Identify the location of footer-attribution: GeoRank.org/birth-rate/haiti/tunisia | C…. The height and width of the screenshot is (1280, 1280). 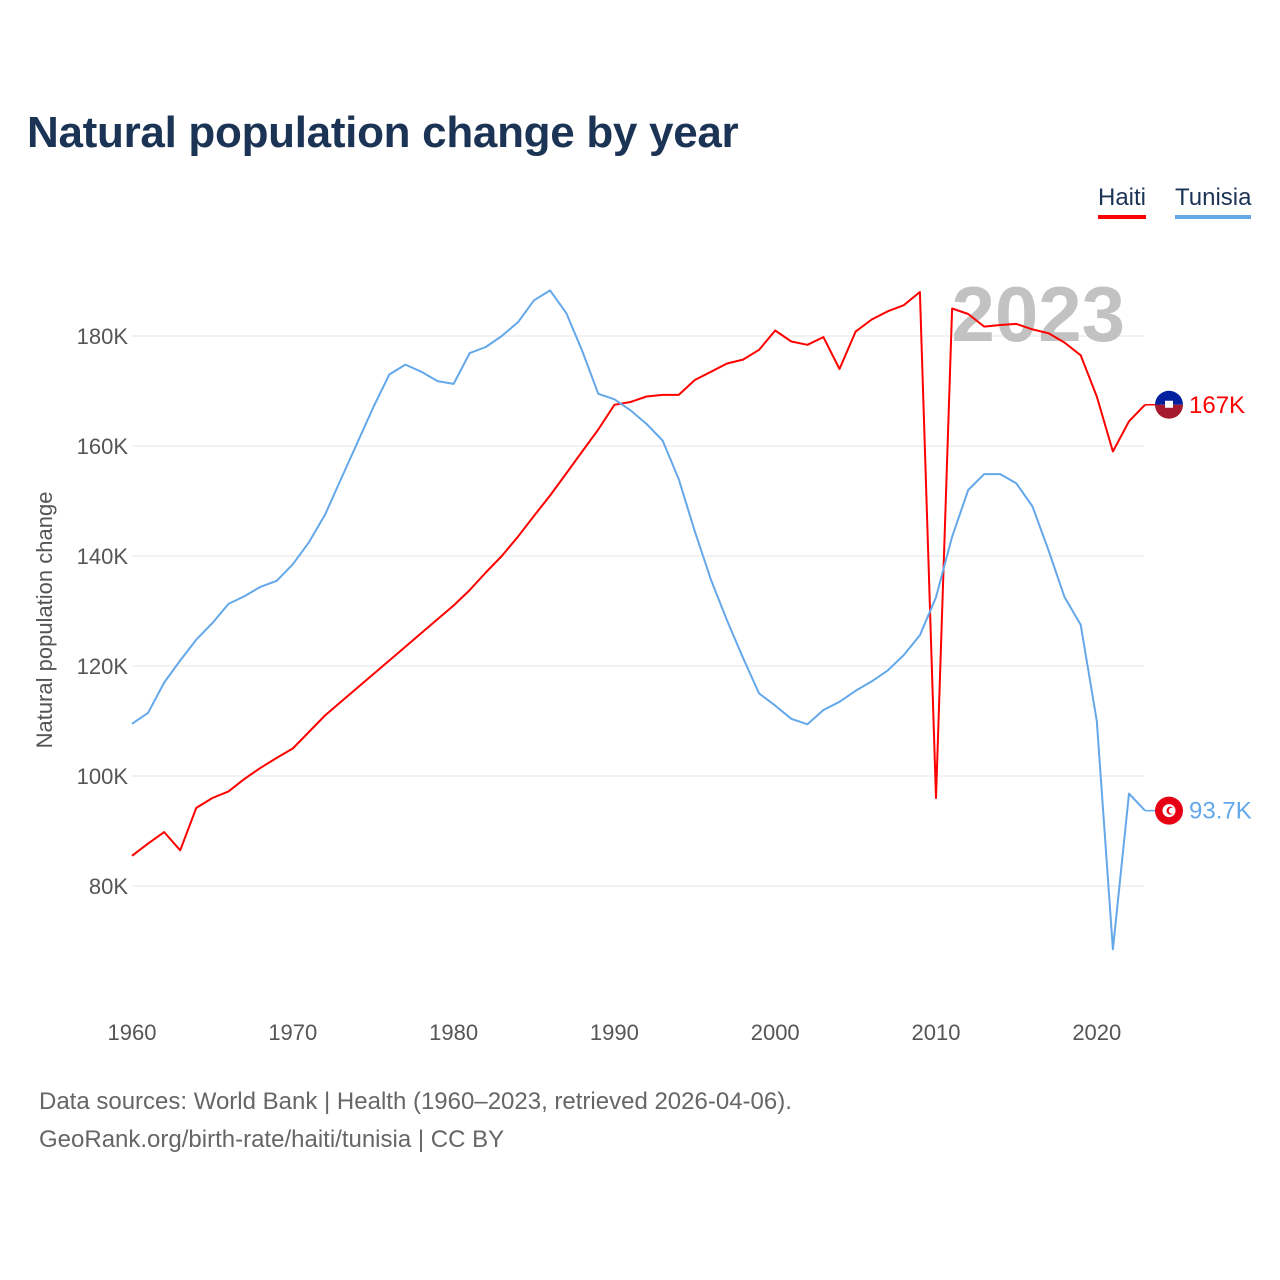
(272, 1139).